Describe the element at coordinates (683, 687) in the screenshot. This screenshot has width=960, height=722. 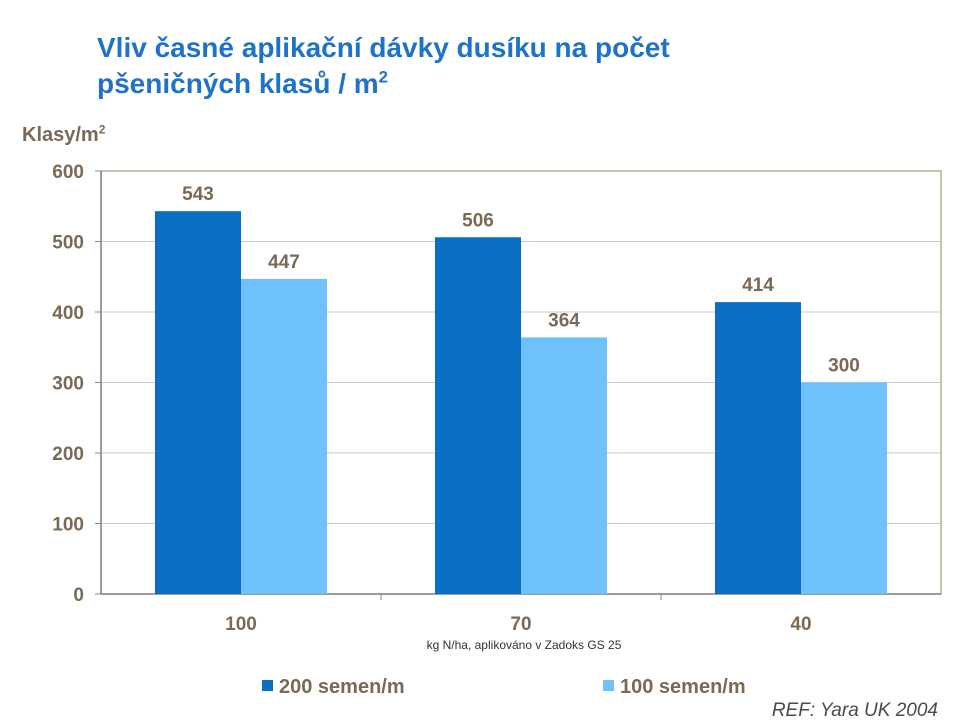
I see `legend-label-series-2: 100 semen/m` at that location.